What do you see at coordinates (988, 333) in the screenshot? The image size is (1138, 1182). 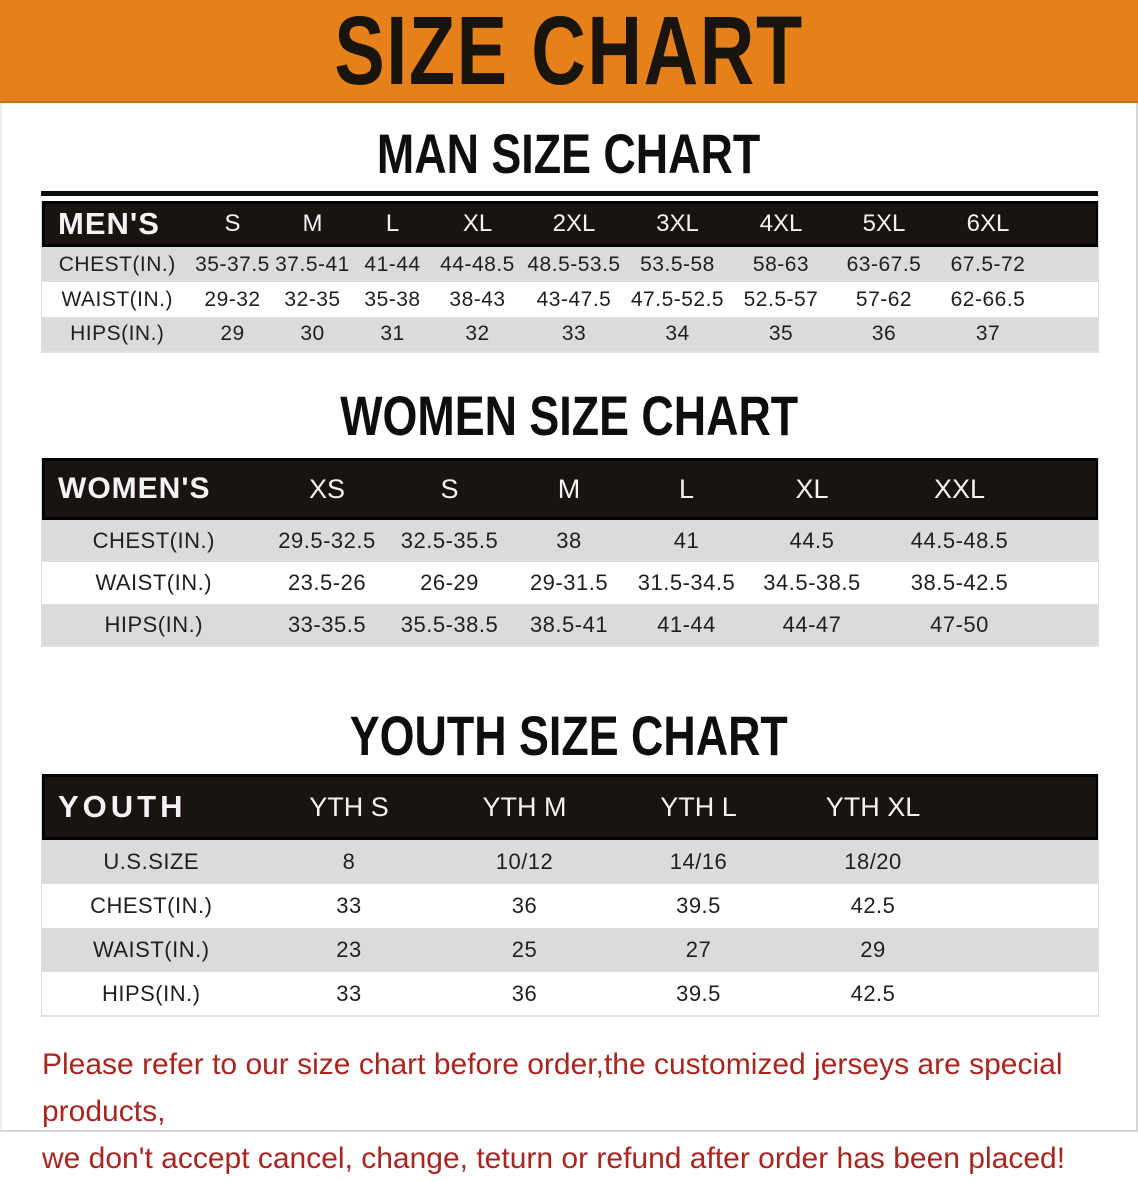 I see `measure-value: 37` at bounding box center [988, 333].